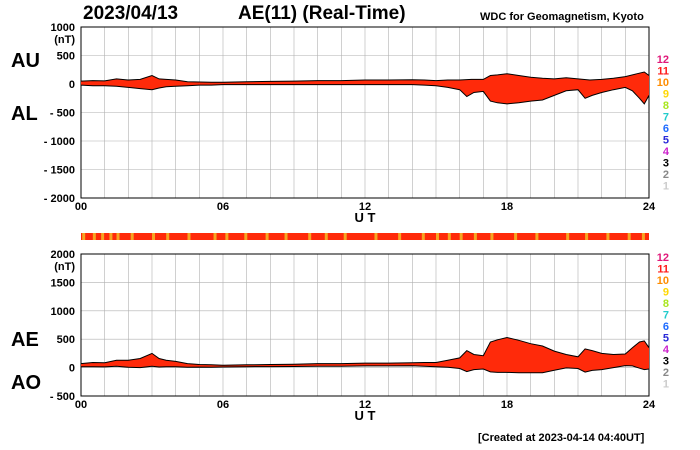 This screenshot has height=450, width=700. What do you see at coordinates (59, 199) in the screenshot?
I see `y-tick-label: - 2000` at bounding box center [59, 199].